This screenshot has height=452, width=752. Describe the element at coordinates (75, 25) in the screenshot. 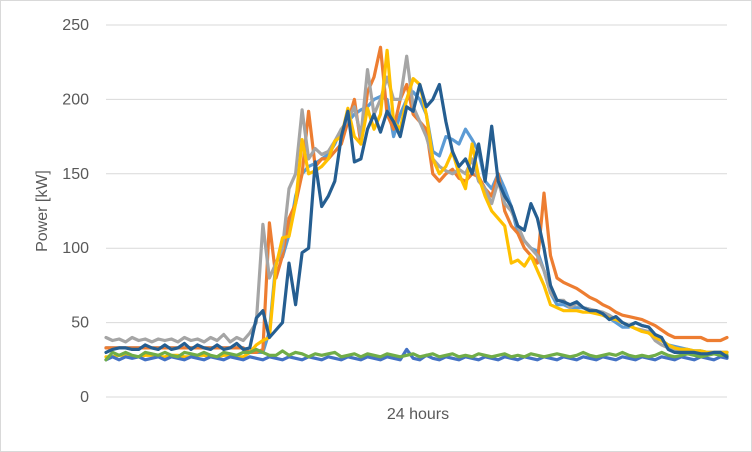

I see `y-tick-label: 250` at that location.